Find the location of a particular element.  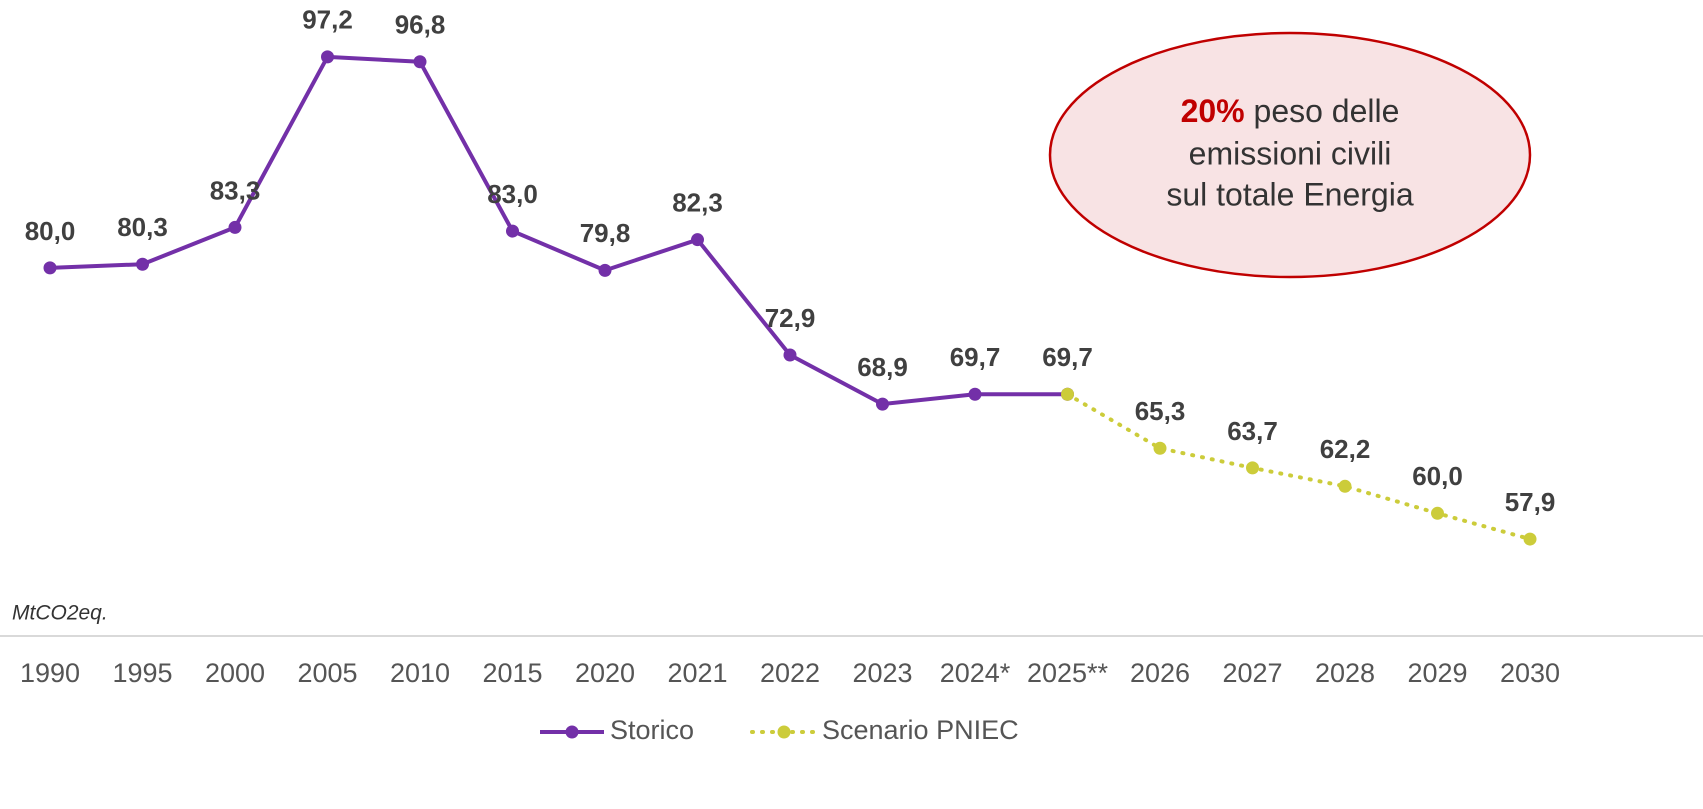

data-label: 80,0 is located at coordinates (50, 231).